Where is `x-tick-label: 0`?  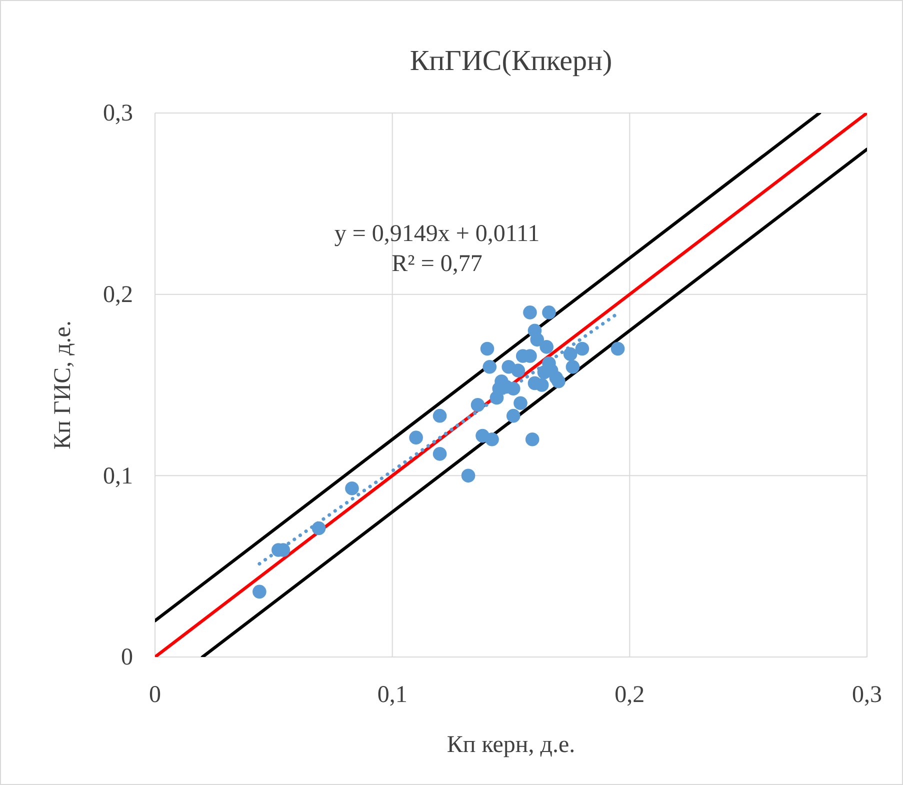 x-tick-label: 0 is located at coordinates (155, 695).